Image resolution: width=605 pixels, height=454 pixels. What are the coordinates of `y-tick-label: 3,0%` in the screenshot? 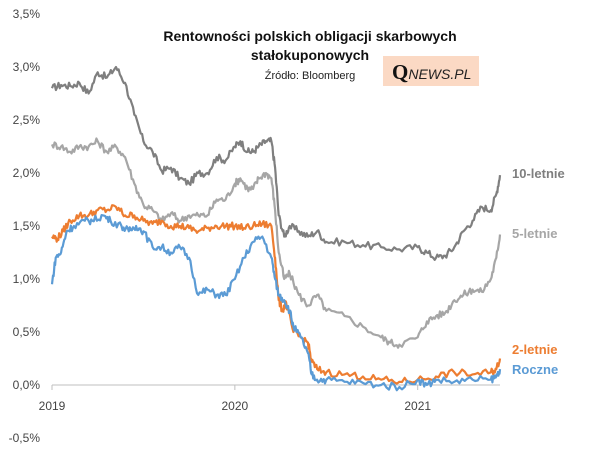 It's located at (27, 67).